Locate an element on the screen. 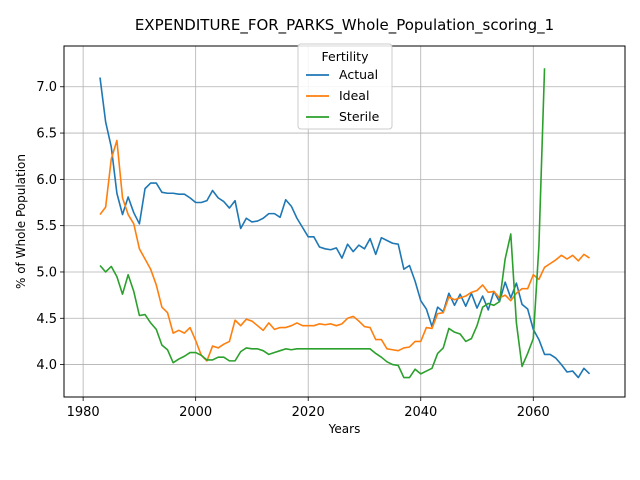 This screenshot has height=480, width=640. y-tick-label: 7.0 is located at coordinates (46, 87).